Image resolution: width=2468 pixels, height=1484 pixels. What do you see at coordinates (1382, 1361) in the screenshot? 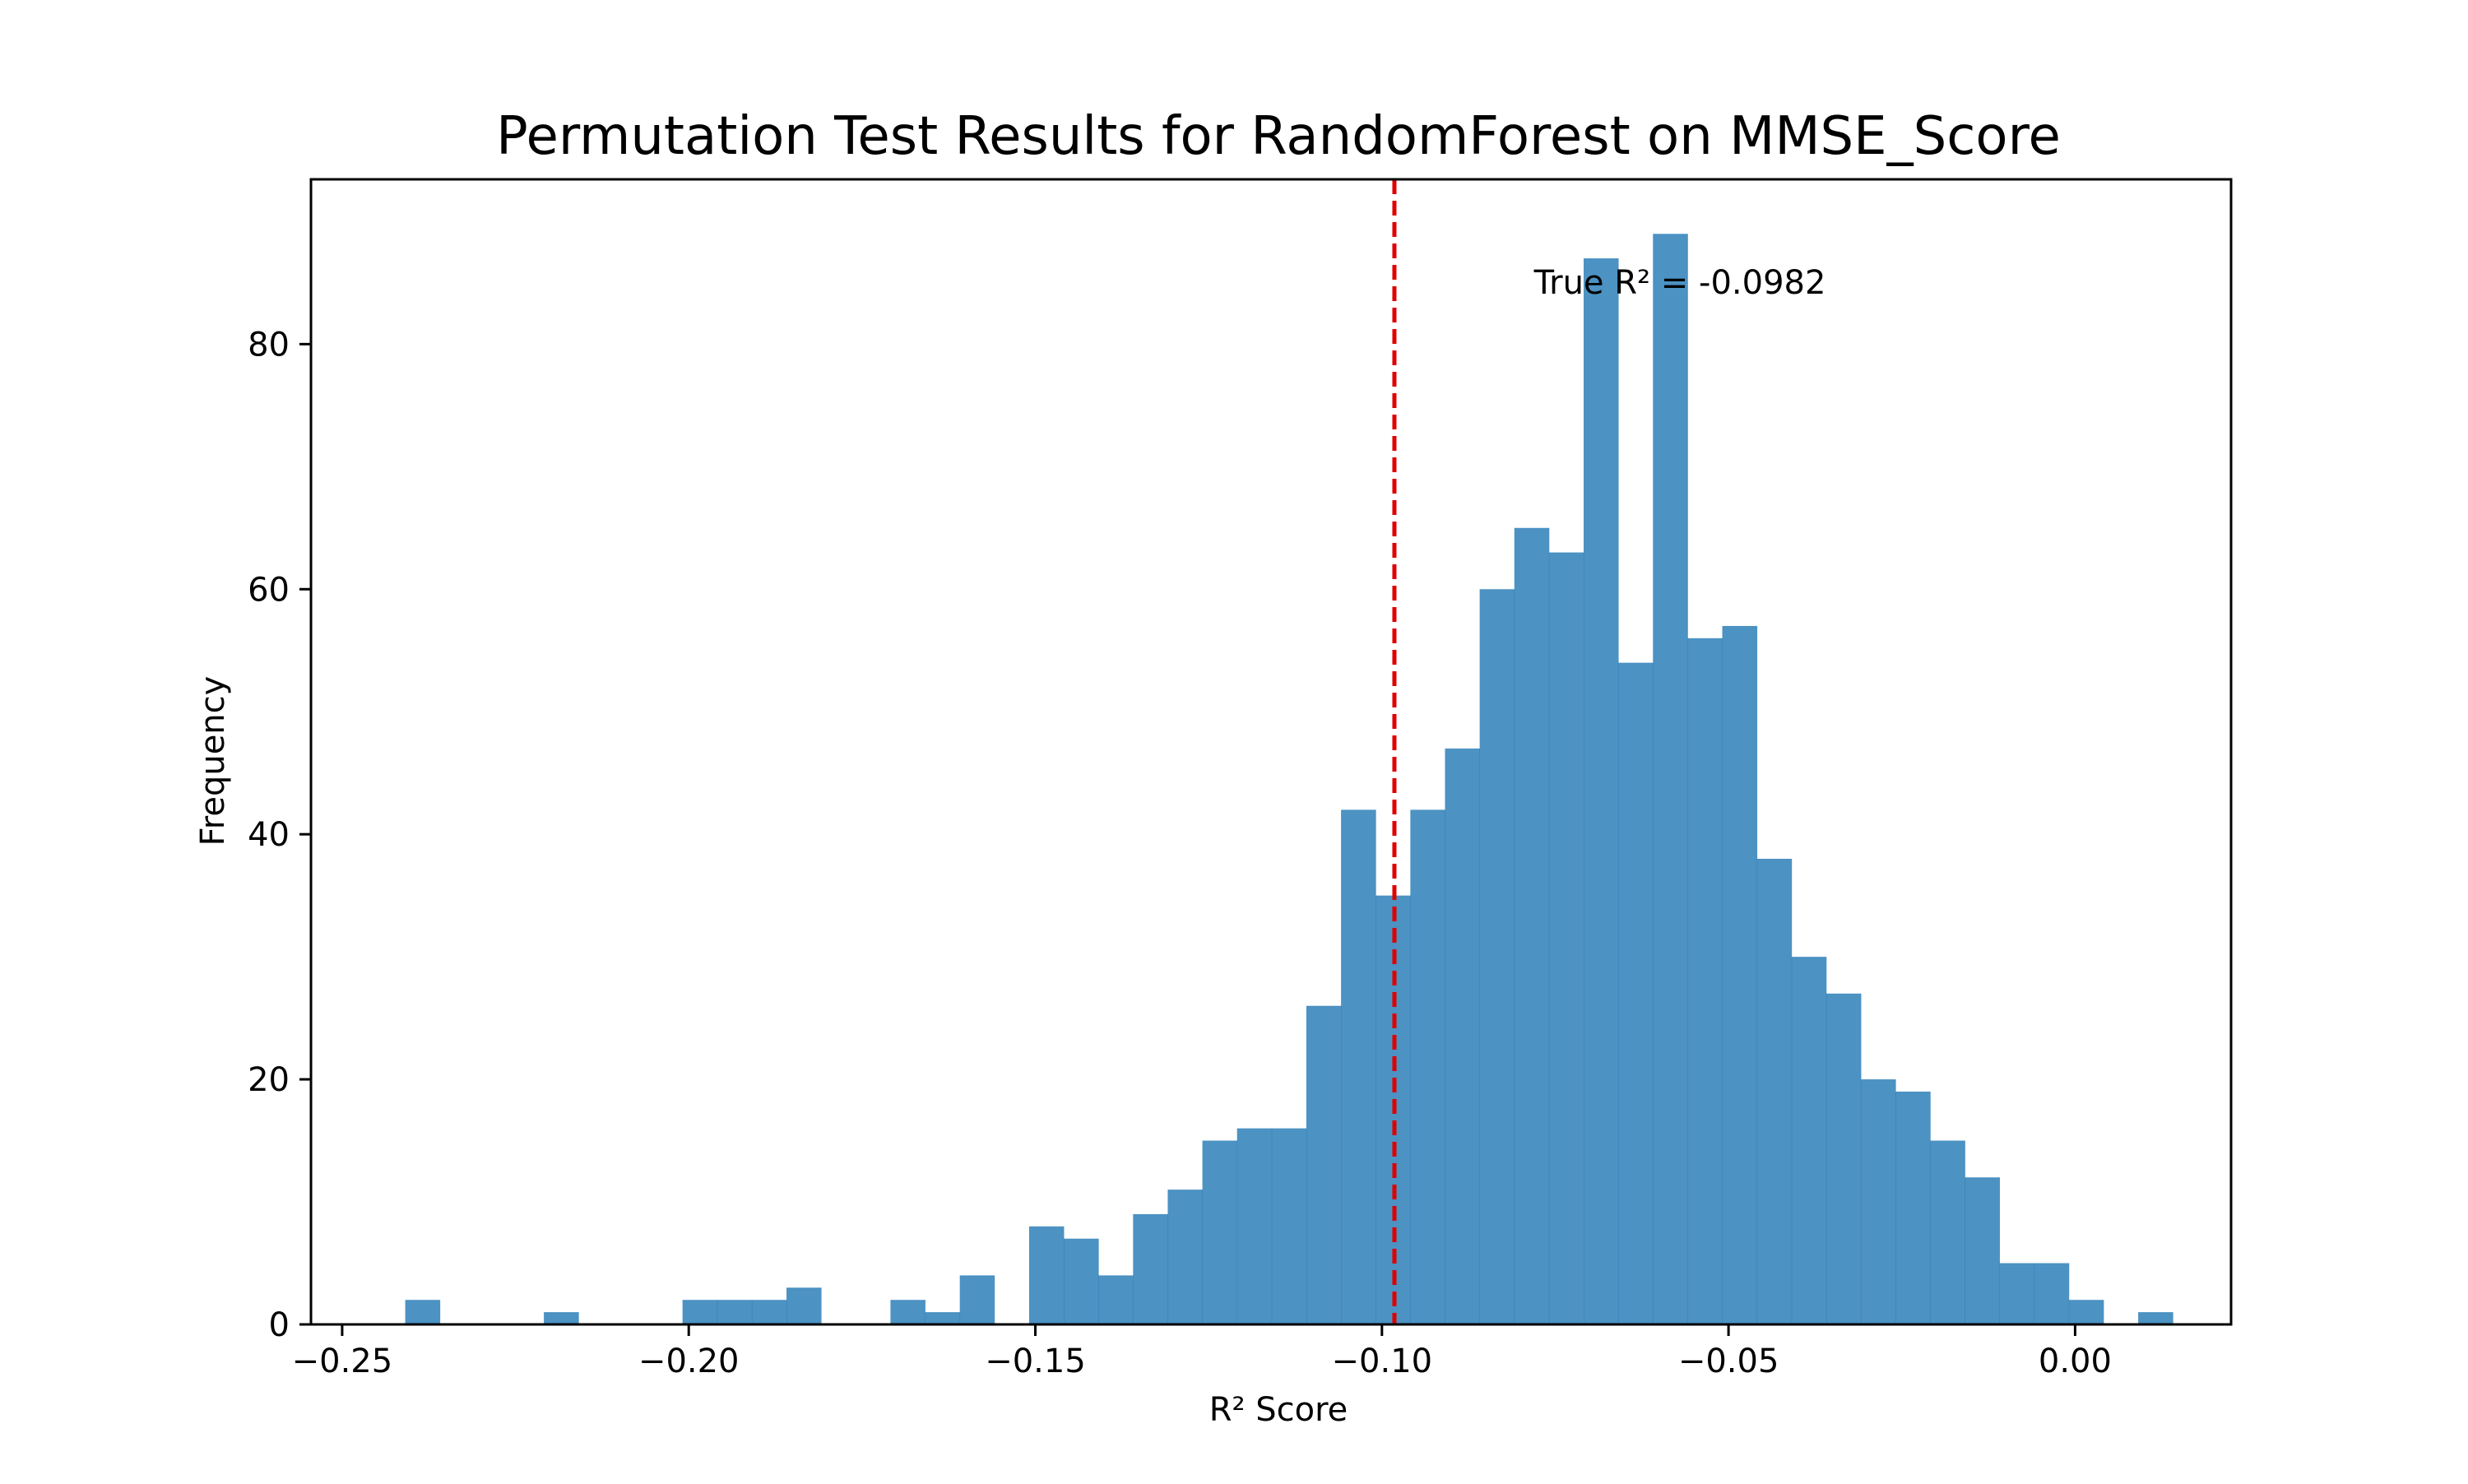
I see `x-tick-label: −0.10` at bounding box center [1382, 1361].